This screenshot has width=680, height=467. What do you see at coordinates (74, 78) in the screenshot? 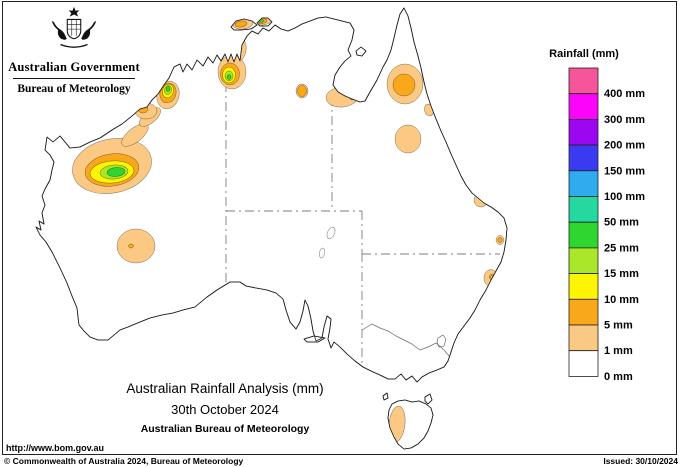
I see `header-divider` at bounding box center [74, 78].